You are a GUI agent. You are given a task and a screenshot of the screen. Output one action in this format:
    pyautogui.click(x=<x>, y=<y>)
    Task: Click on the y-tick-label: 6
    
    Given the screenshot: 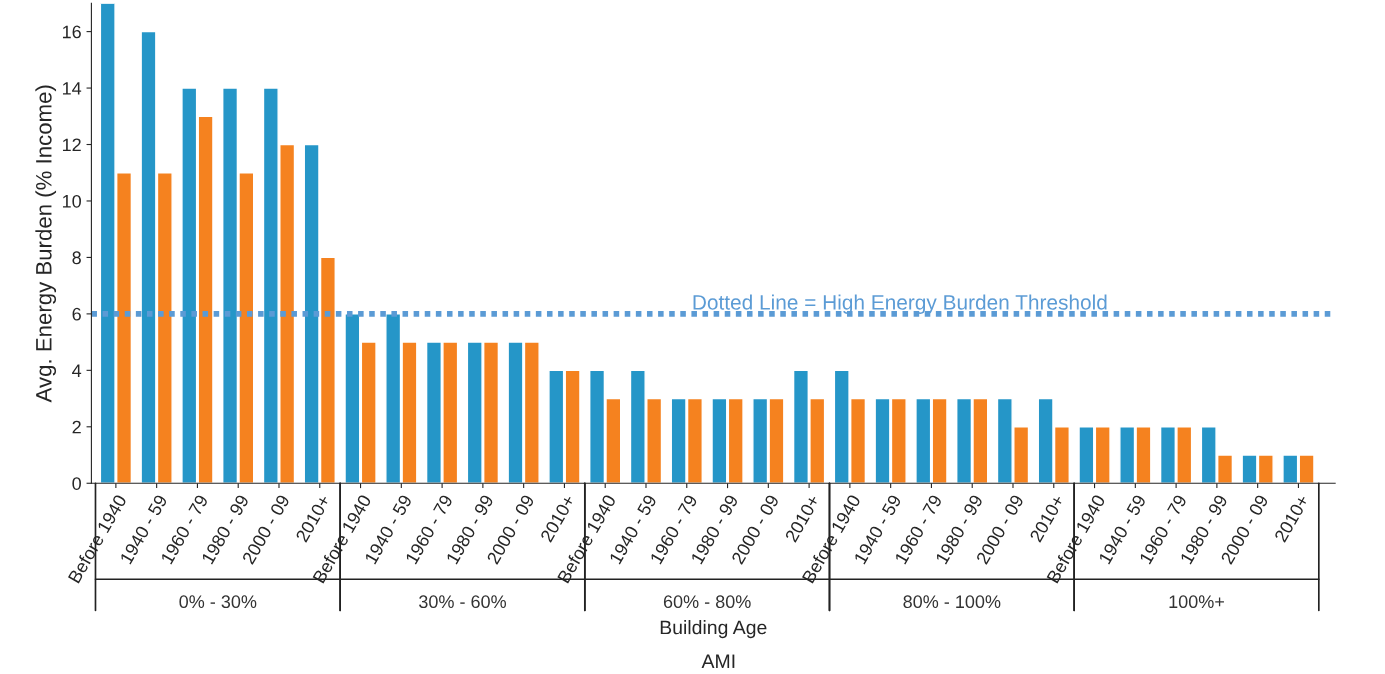 What is the action you would take?
    pyautogui.click(x=76, y=314)
    